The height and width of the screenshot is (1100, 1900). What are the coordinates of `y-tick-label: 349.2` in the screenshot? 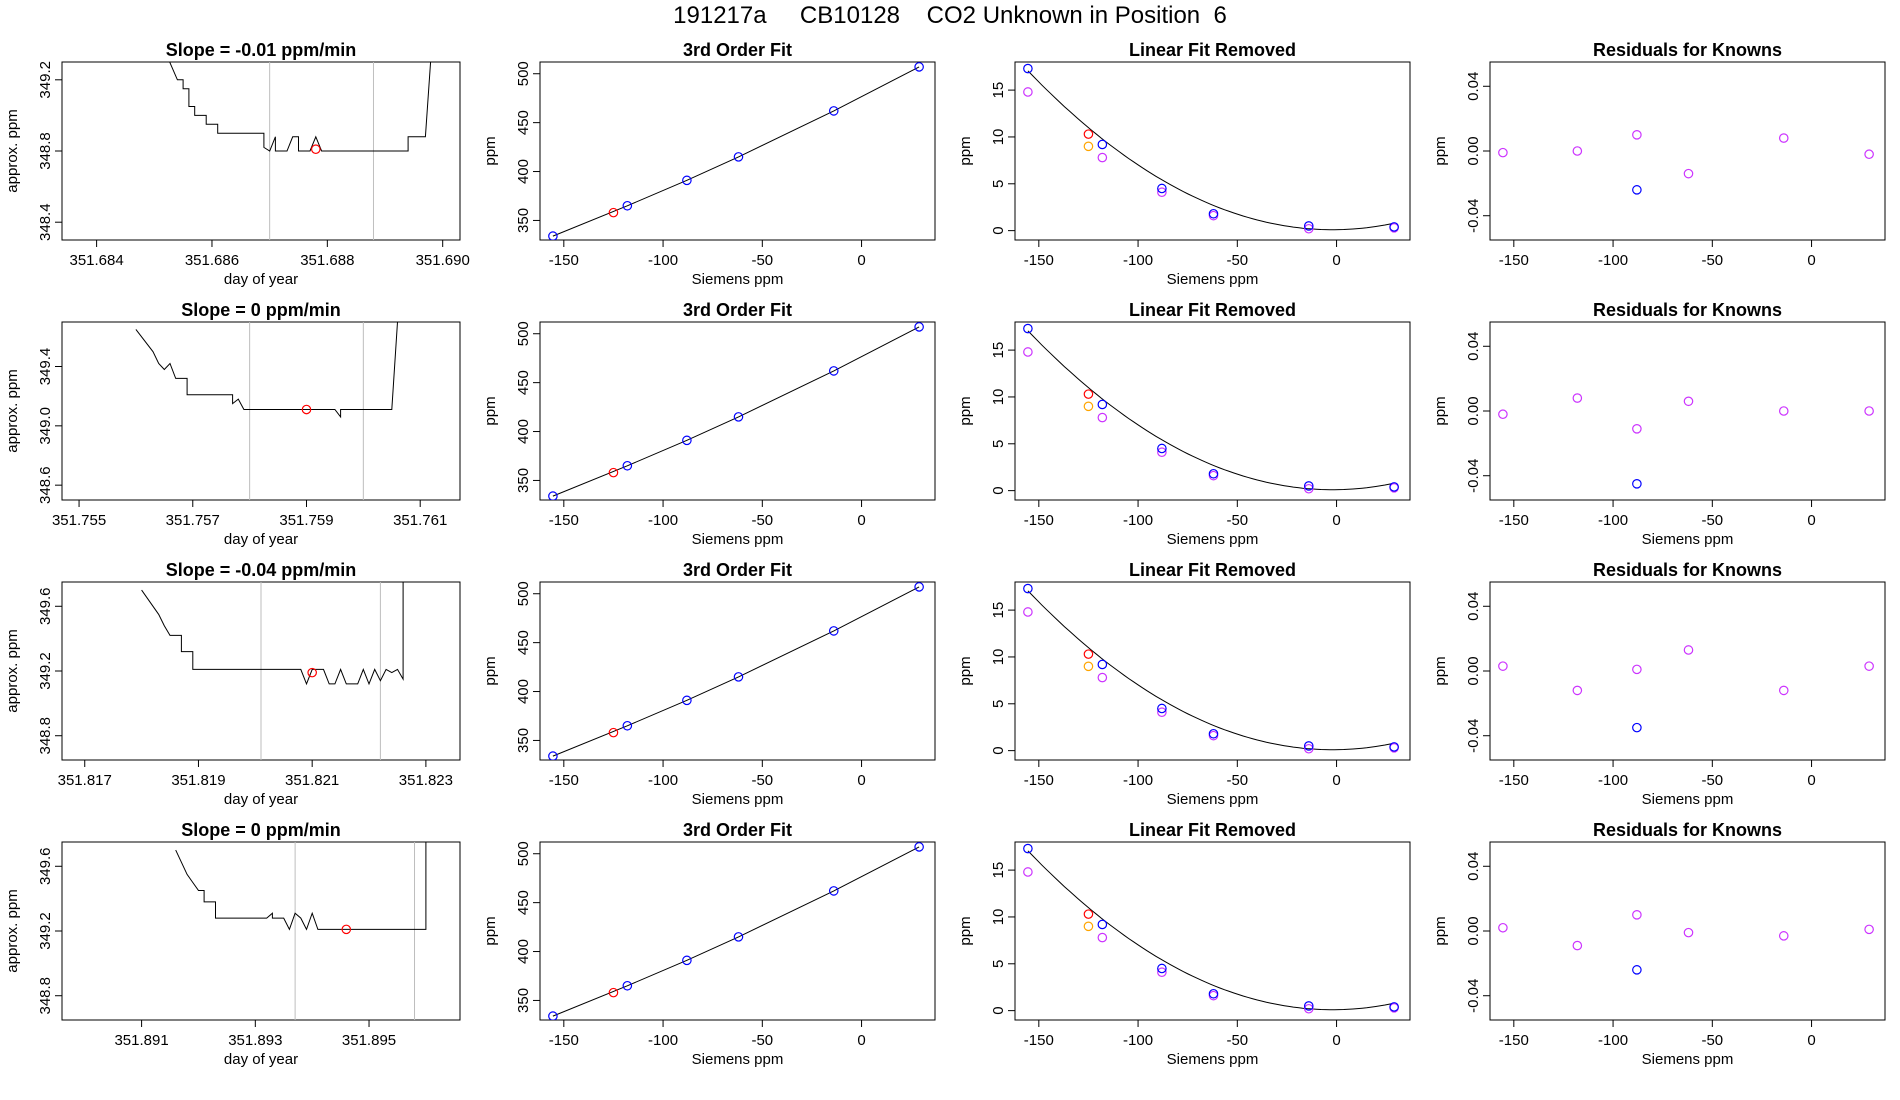 It's located at (45, 671).